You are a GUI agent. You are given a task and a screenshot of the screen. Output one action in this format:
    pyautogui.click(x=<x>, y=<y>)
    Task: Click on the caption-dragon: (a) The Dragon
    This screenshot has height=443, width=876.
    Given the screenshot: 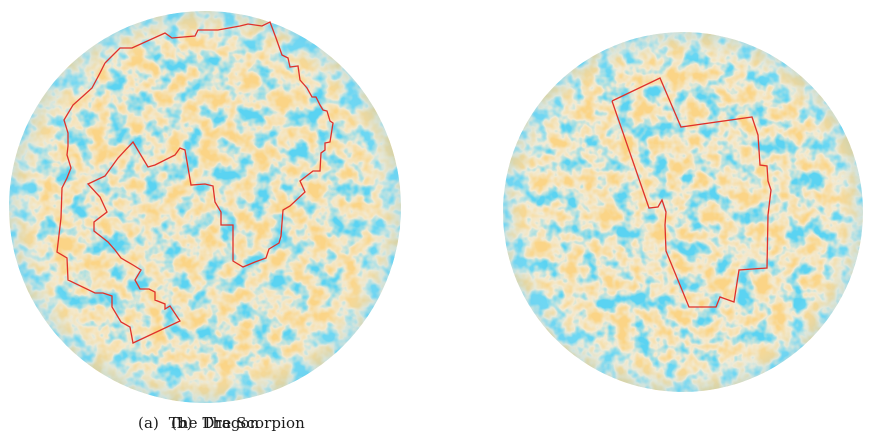 What is the action you would take?
    pyautogui.click(x=198, y=423)
    